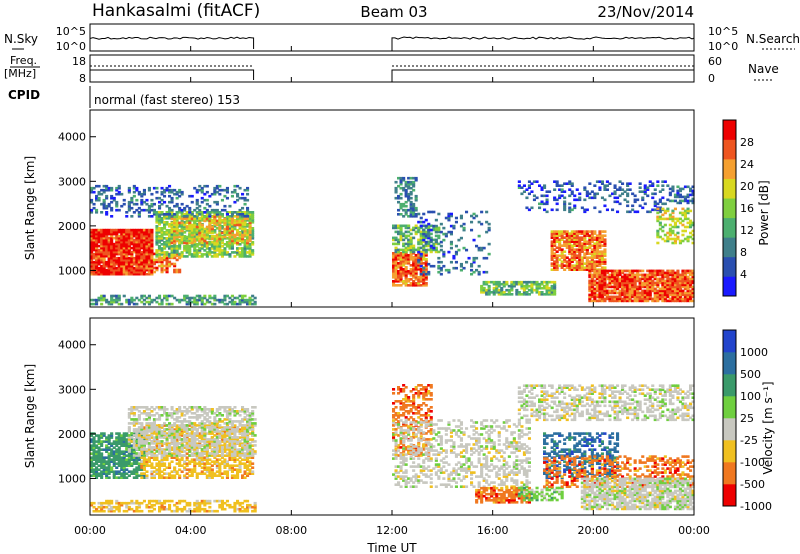 This screenshot has height=554, width=800. What do you see at coordinates (30, 416) in the screenshot?
I see `velocity-y-label: Slant Range [km]` at bounding box center [30, 416].